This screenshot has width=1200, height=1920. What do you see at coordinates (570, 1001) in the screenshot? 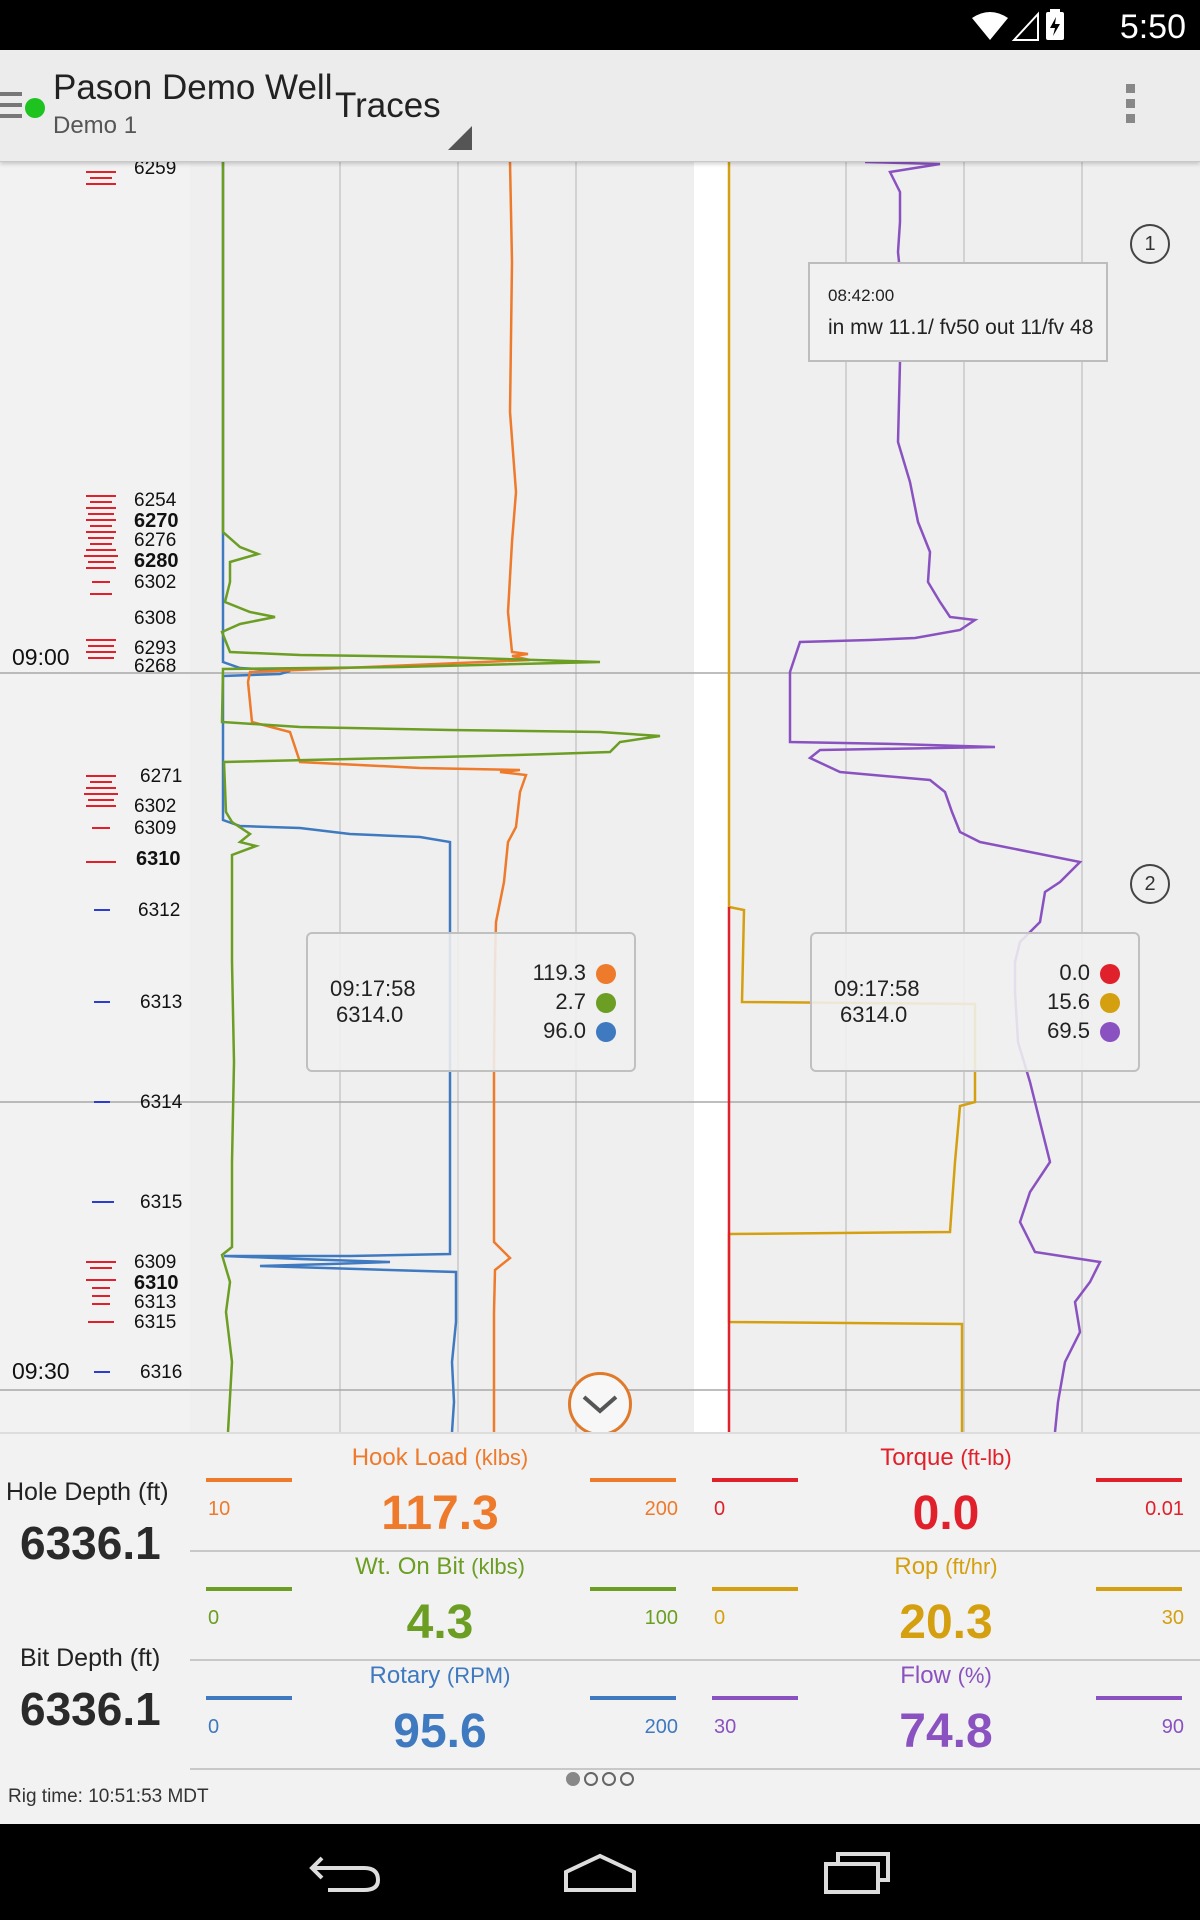
I see `readout-wob: 2.7` at bounding box center [570, 1001].